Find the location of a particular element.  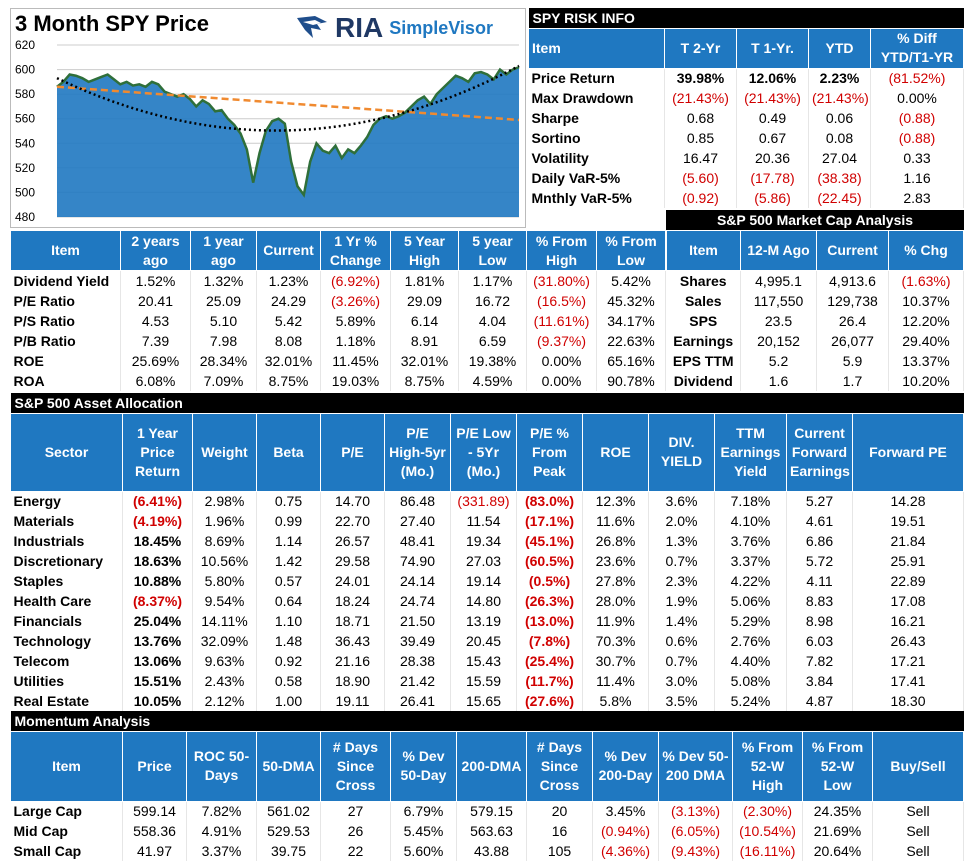

alloc-cell-beta: 1.10 is located at coordinates (288, 621).